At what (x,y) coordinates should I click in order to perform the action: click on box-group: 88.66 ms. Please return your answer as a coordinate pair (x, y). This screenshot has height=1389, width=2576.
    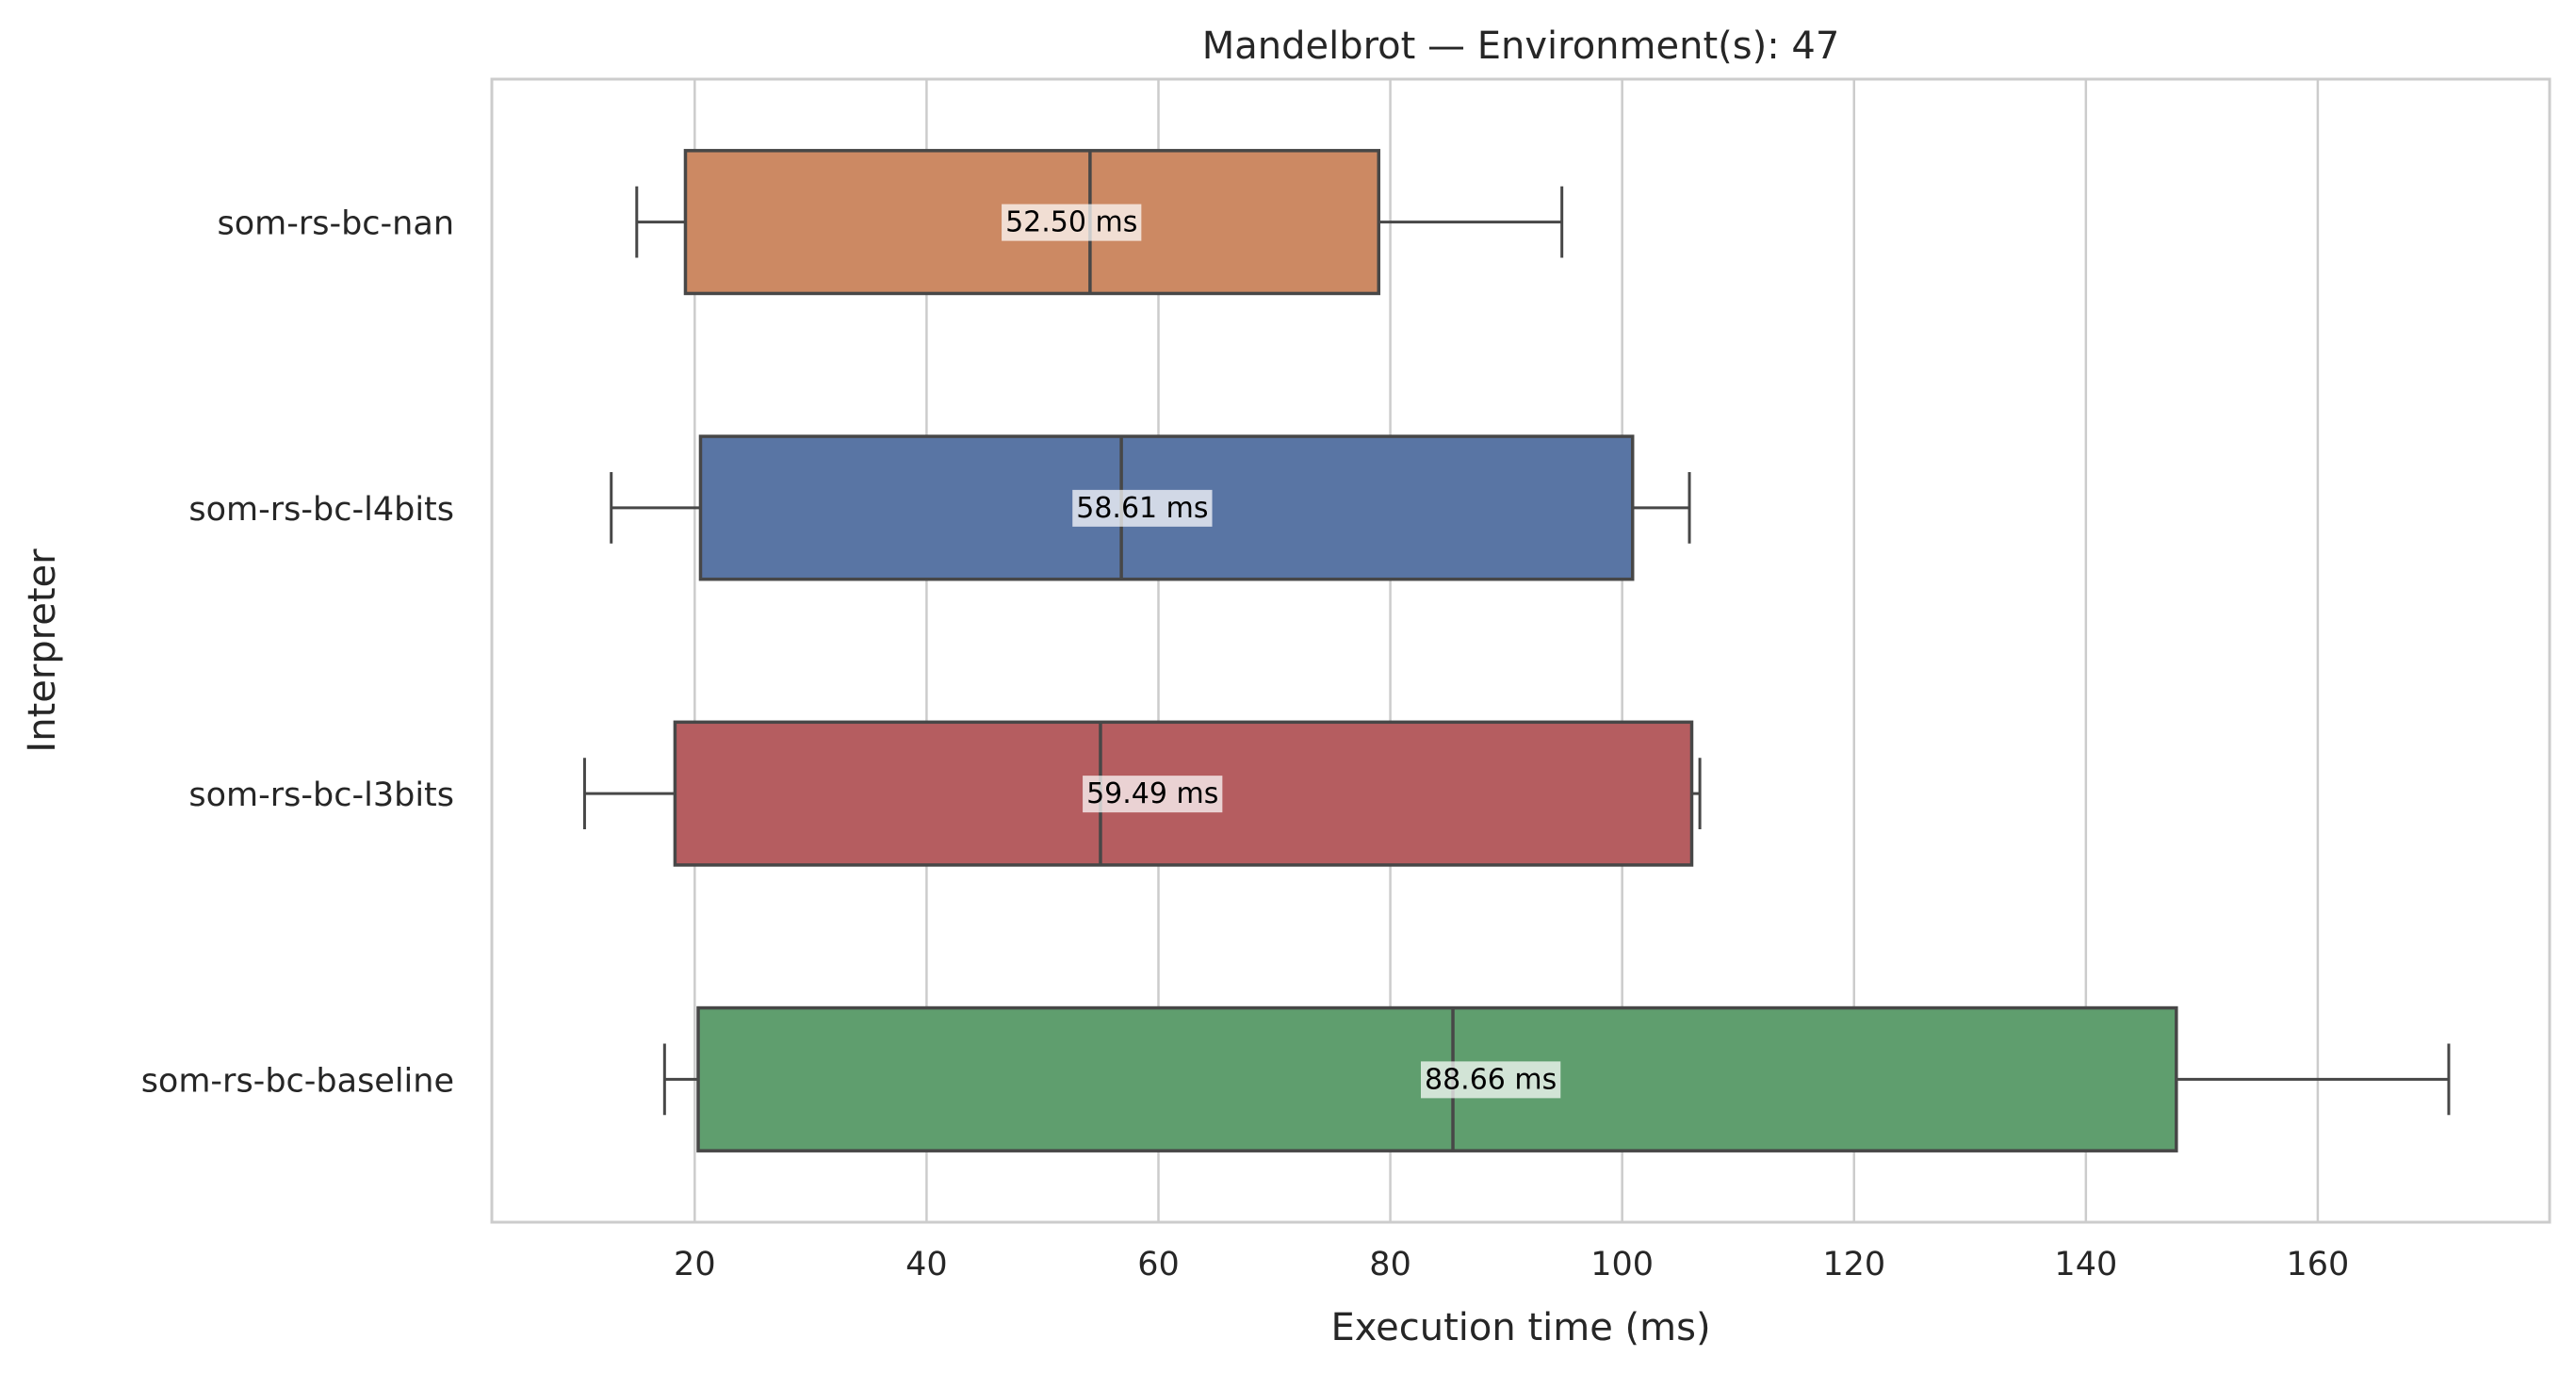
    Looking at the image, I should click on (1556, 1078).